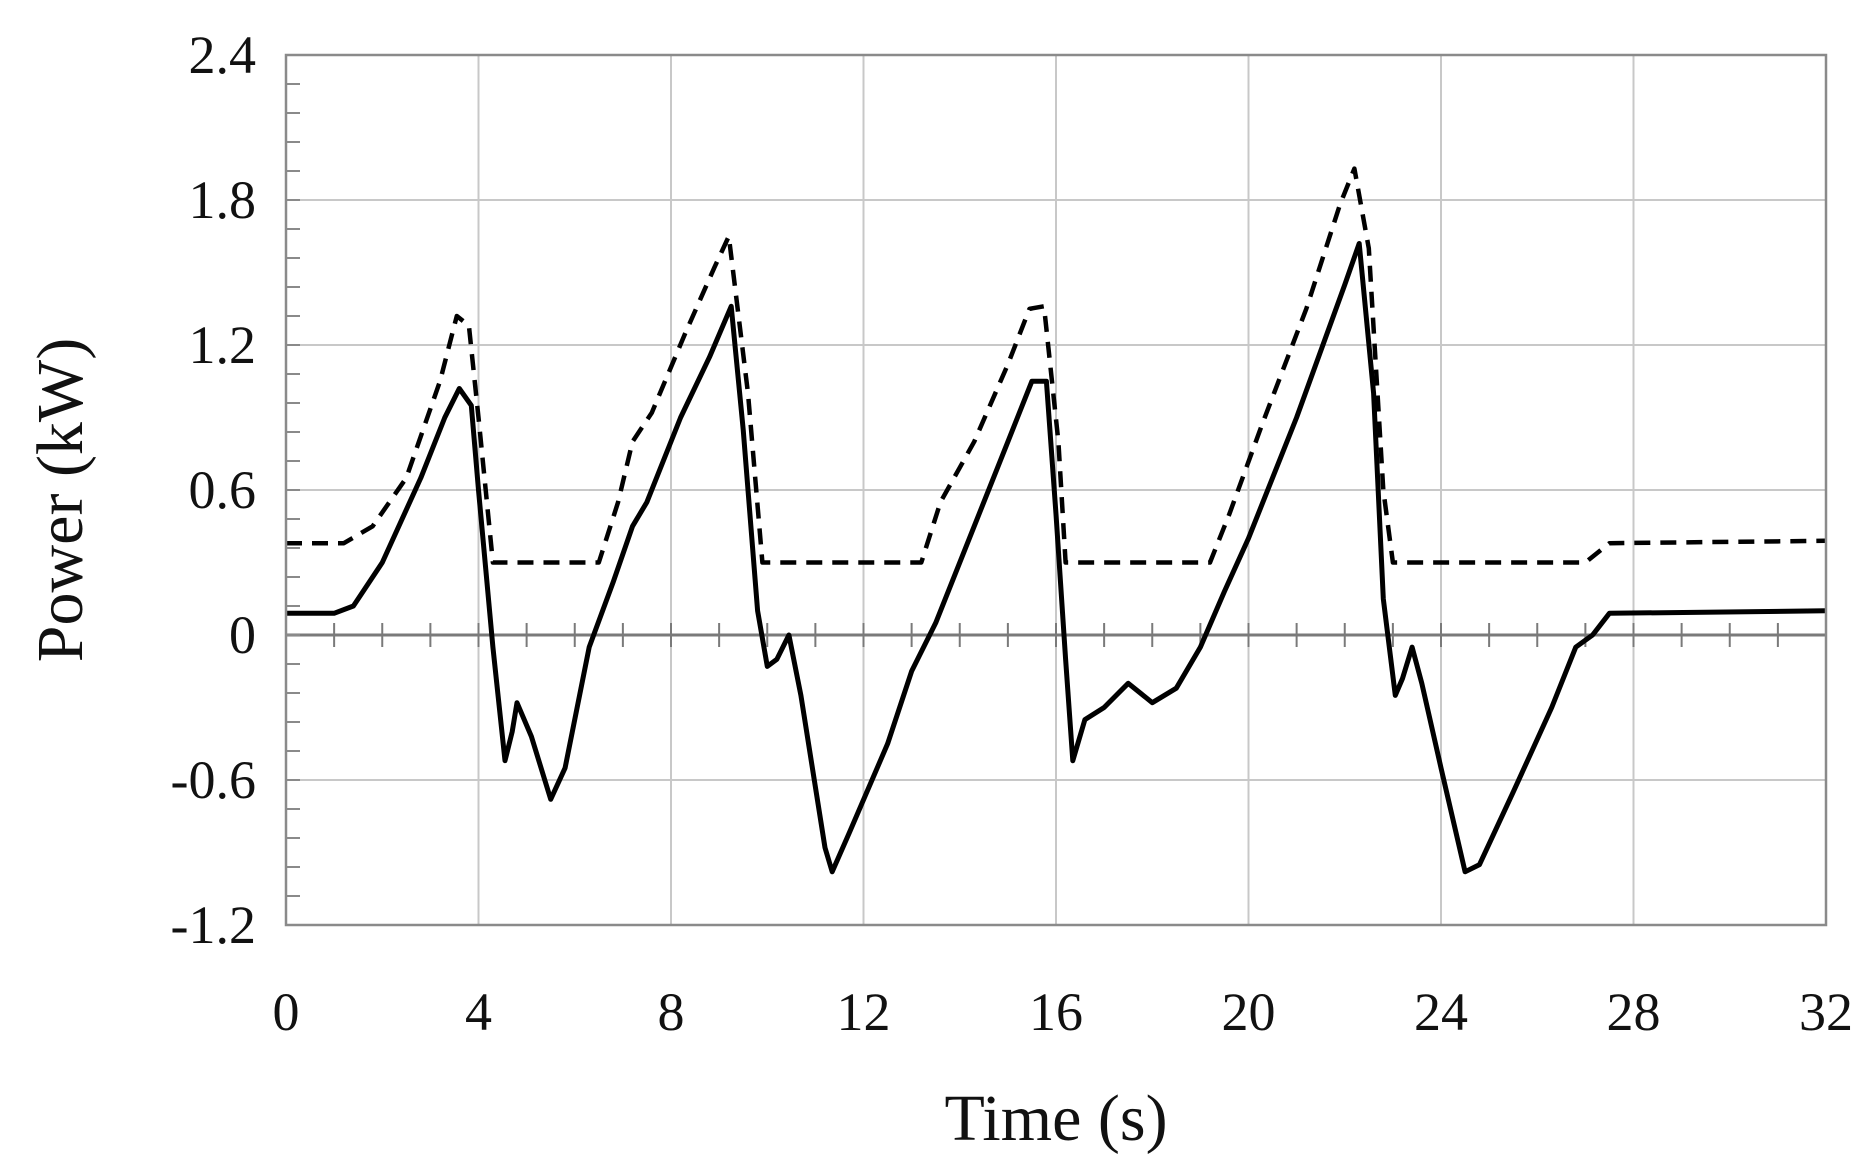  Describe the element at coordinates (1826, 1012) in the screenshot. I see `x-tick-label: 32` at that location.